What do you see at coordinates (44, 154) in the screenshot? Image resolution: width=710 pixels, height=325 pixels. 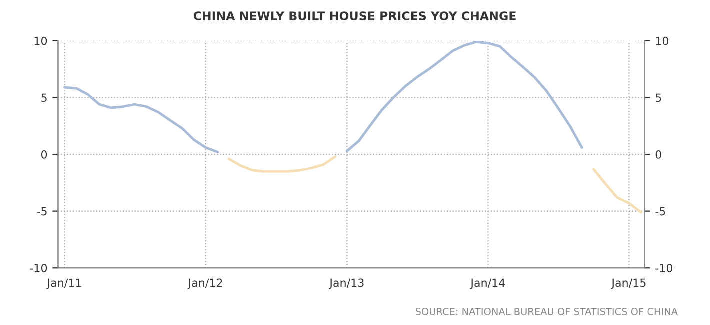 I see `y-tick-label: 0` at bounding box center [44, 154].